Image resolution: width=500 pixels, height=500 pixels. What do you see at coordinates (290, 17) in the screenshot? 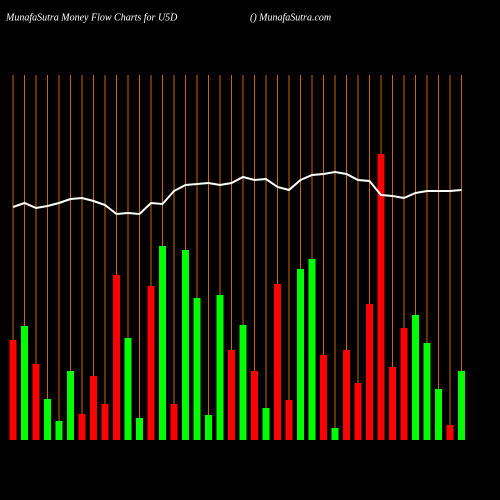
I see `chart-subtitle: () MunafaSutra.com` at bounding box center [290, 17].